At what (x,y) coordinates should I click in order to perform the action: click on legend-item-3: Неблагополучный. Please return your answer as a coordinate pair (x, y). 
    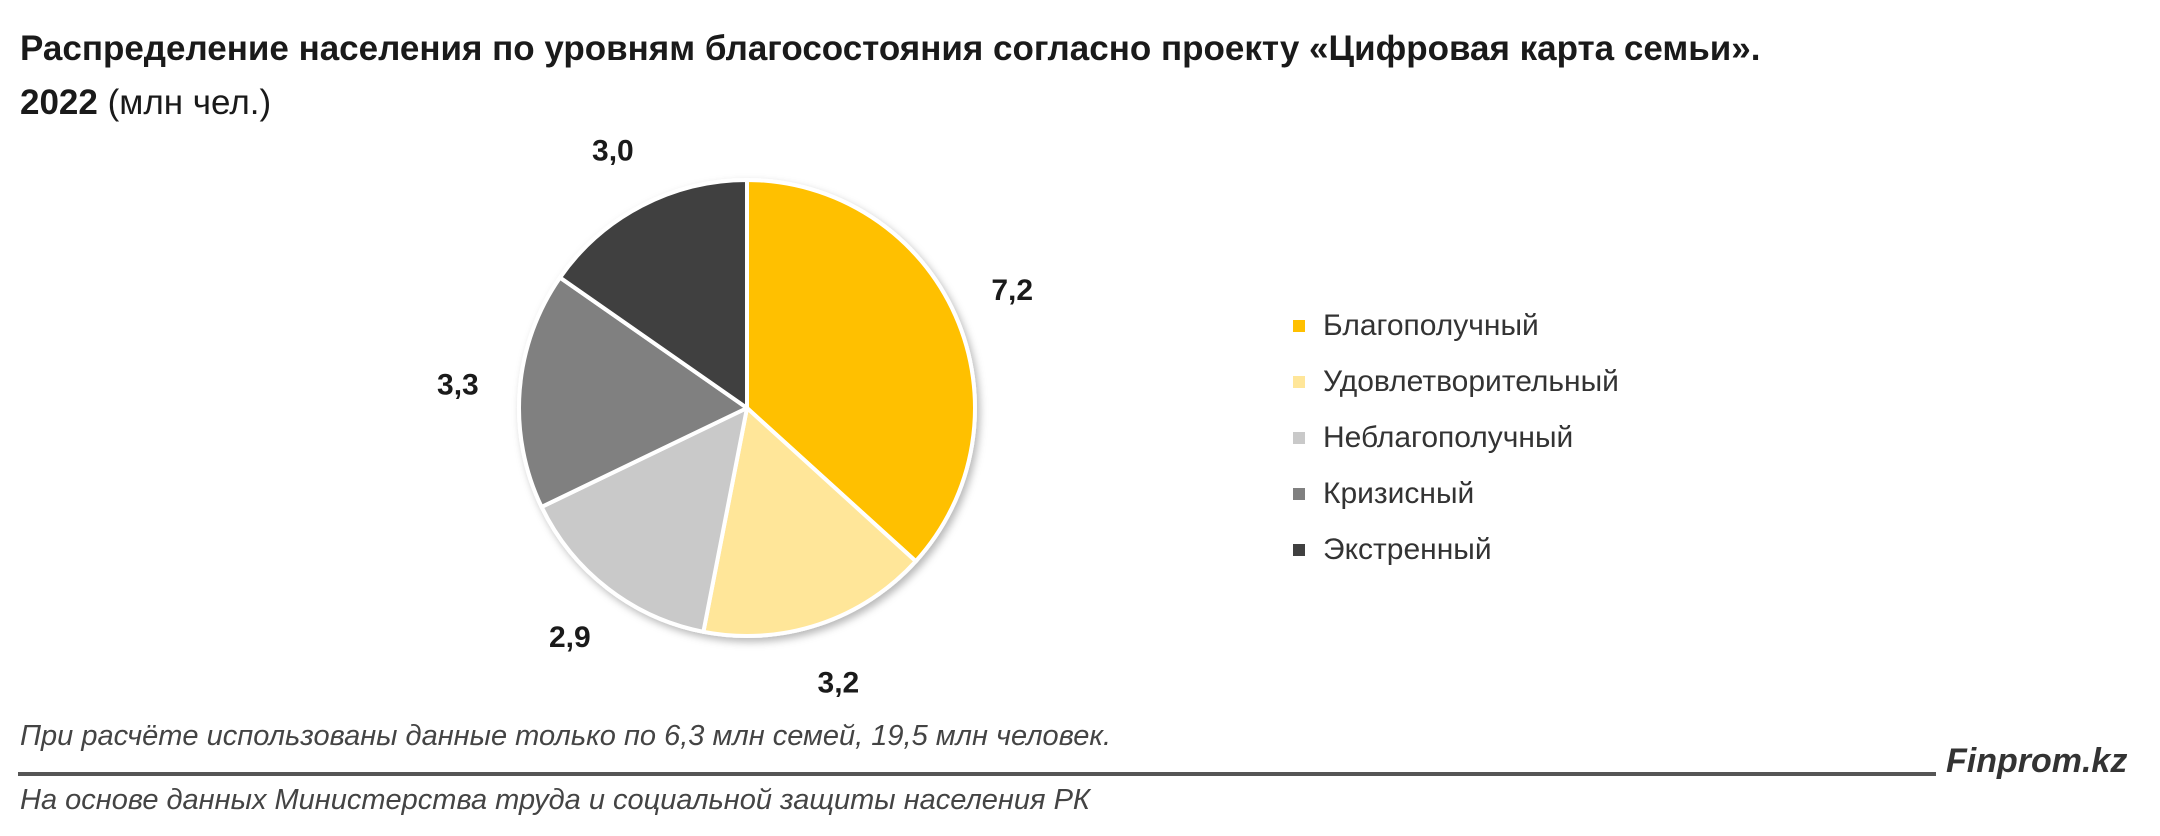
    Looking at the image, I should click on (1456, 438).